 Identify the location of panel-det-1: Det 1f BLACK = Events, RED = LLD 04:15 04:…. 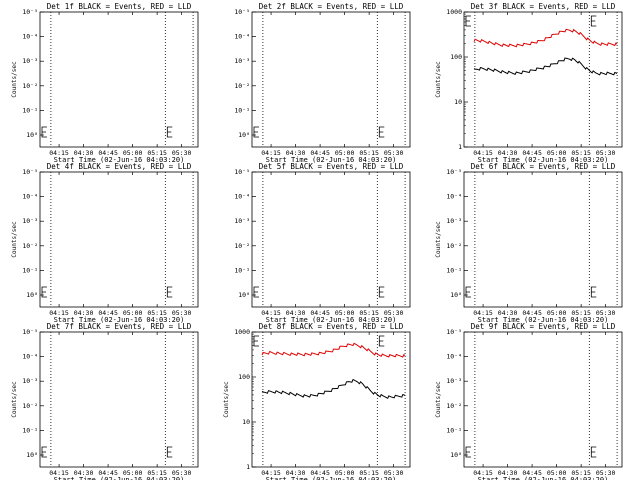
(105, 83).